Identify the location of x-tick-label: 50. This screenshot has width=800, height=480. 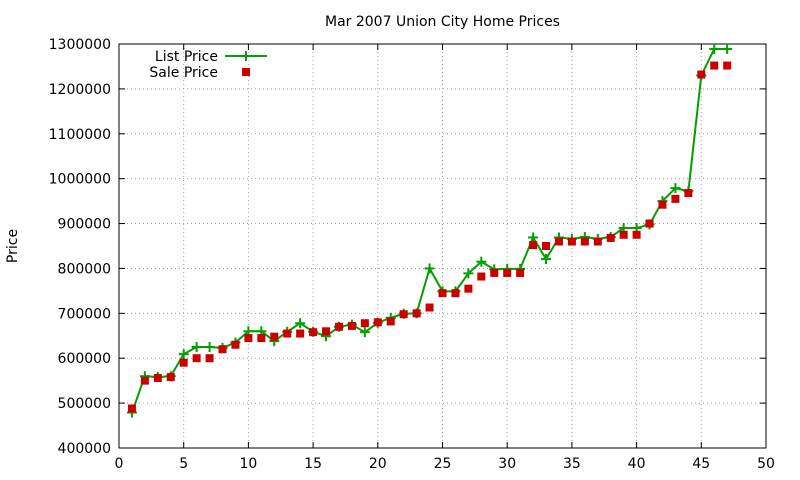
(766, 464).